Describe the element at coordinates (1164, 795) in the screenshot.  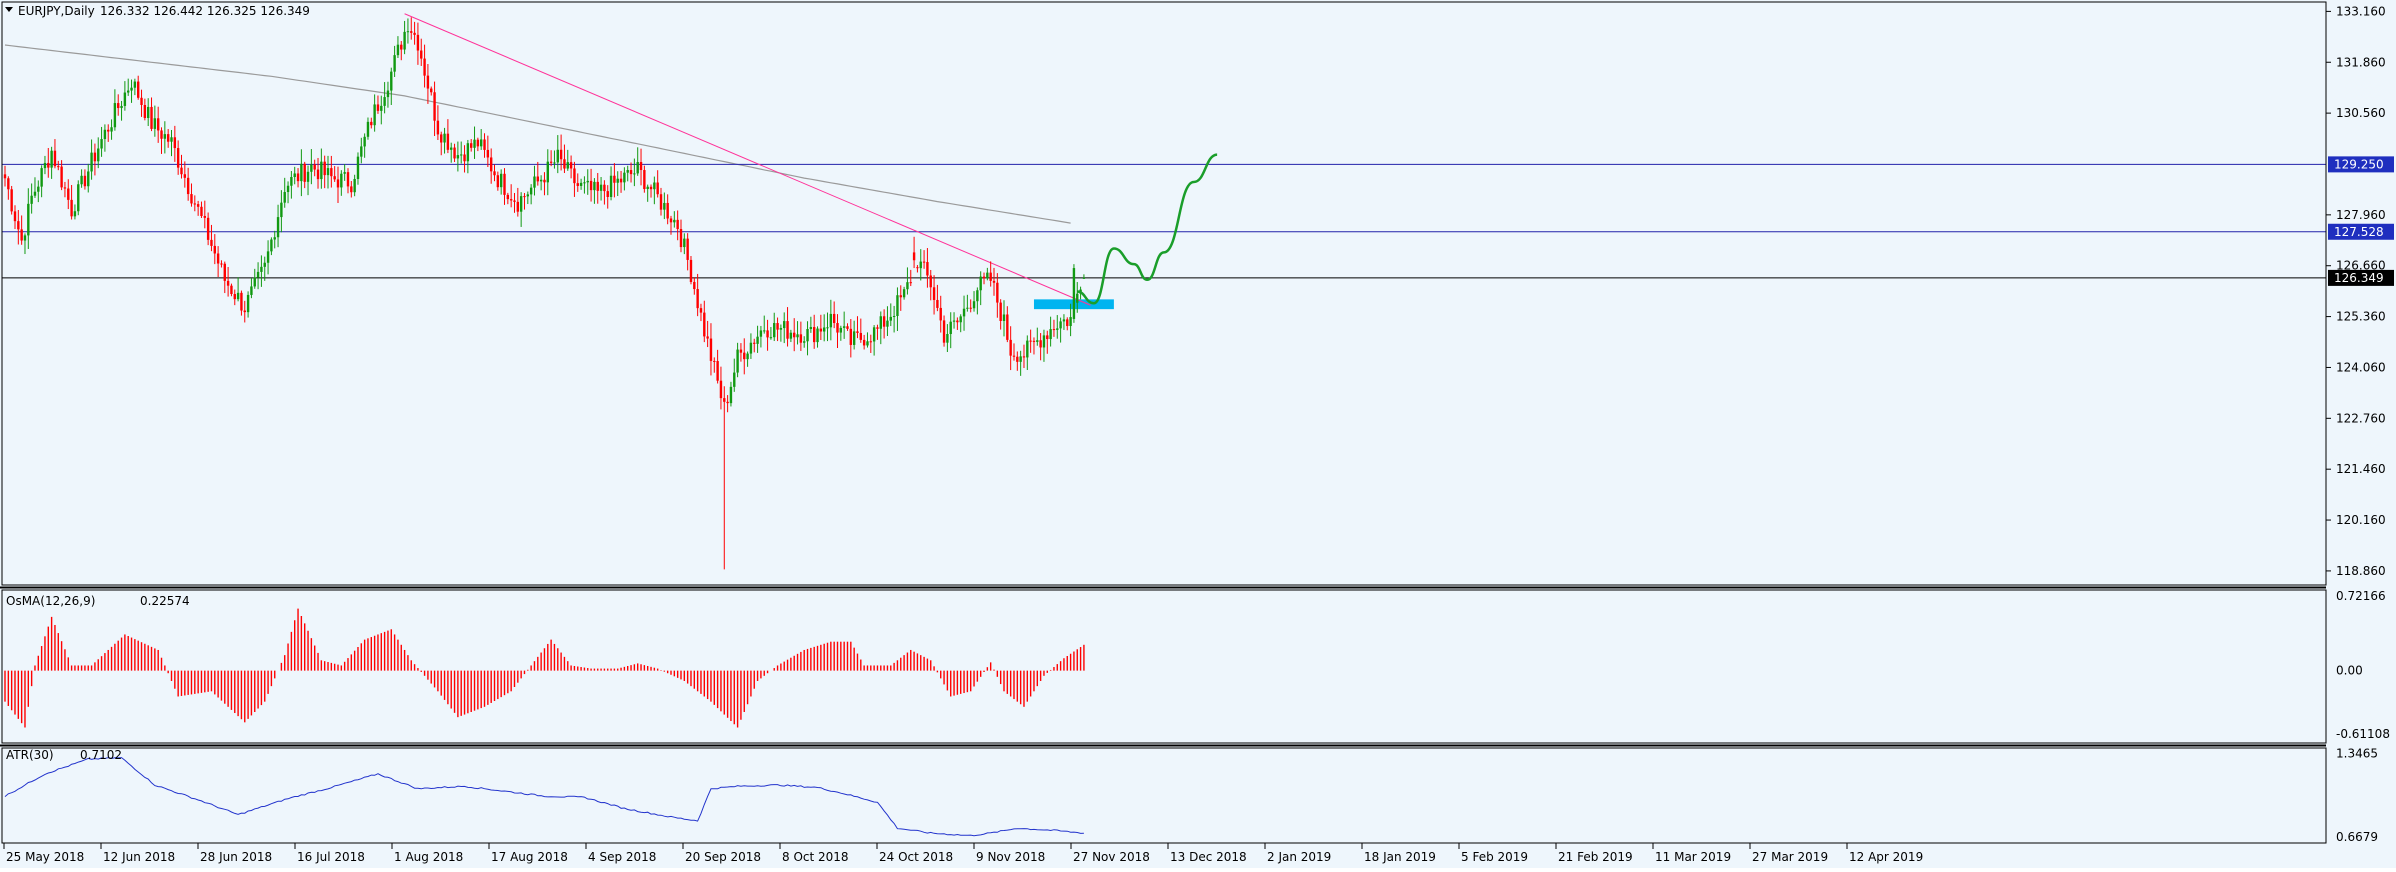
I see `atr-panel-frame` at that location.